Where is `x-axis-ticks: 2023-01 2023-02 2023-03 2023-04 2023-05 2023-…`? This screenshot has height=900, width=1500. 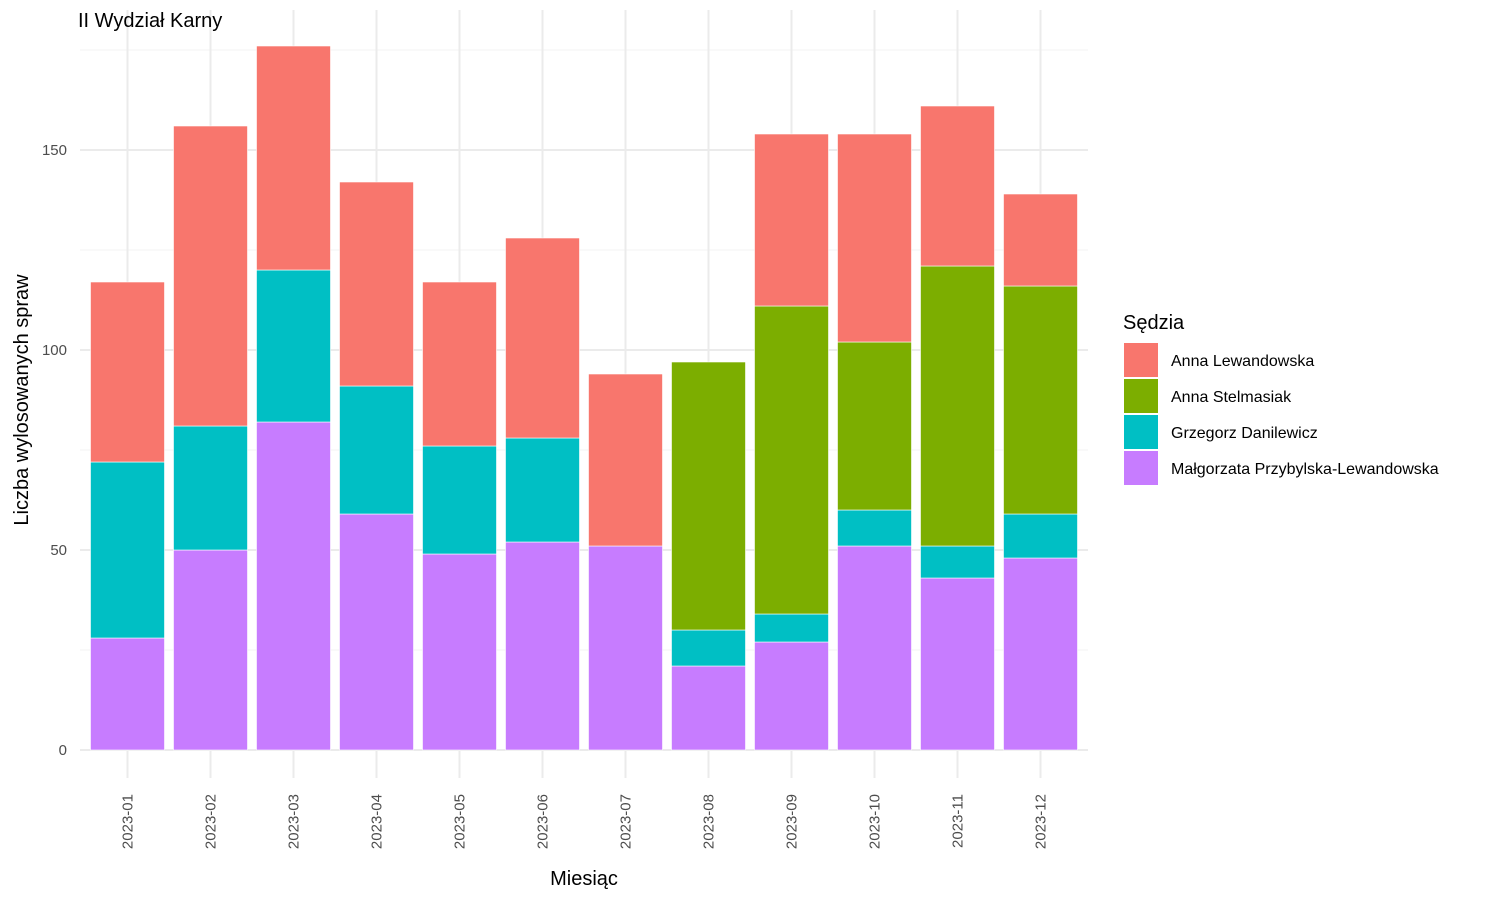 x-axis-ticks: 2023-01 2023-02 2023-03 2023-04 2023-05 2023-… is located at coordinates (585, 821).